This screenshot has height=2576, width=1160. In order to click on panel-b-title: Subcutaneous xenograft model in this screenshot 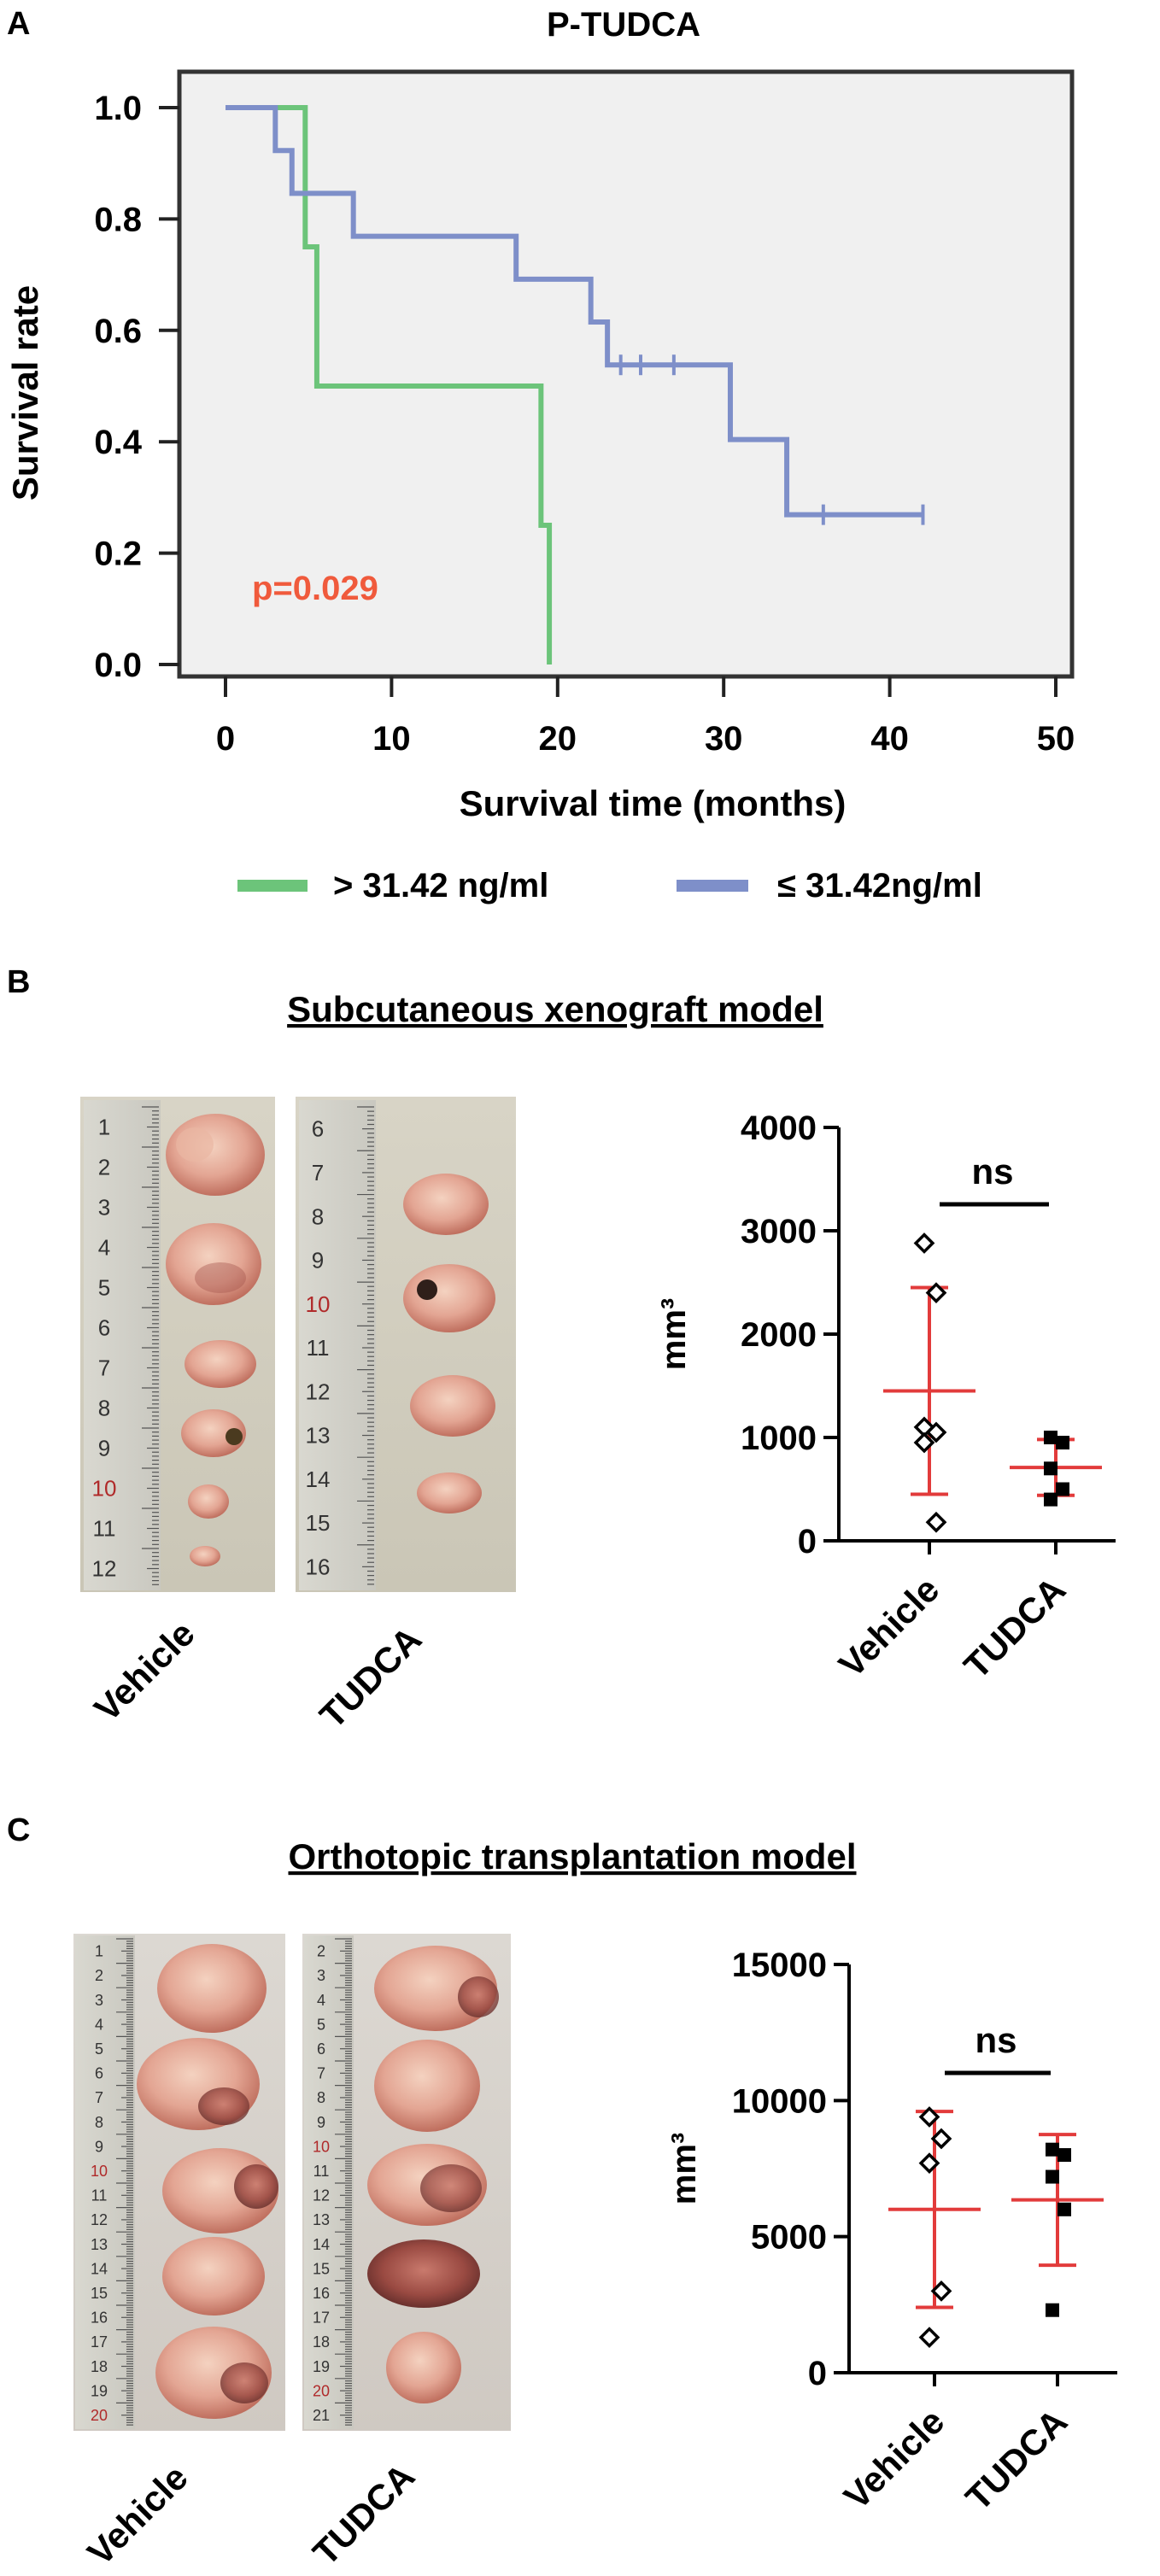, I will do `click(555, 1009)`.